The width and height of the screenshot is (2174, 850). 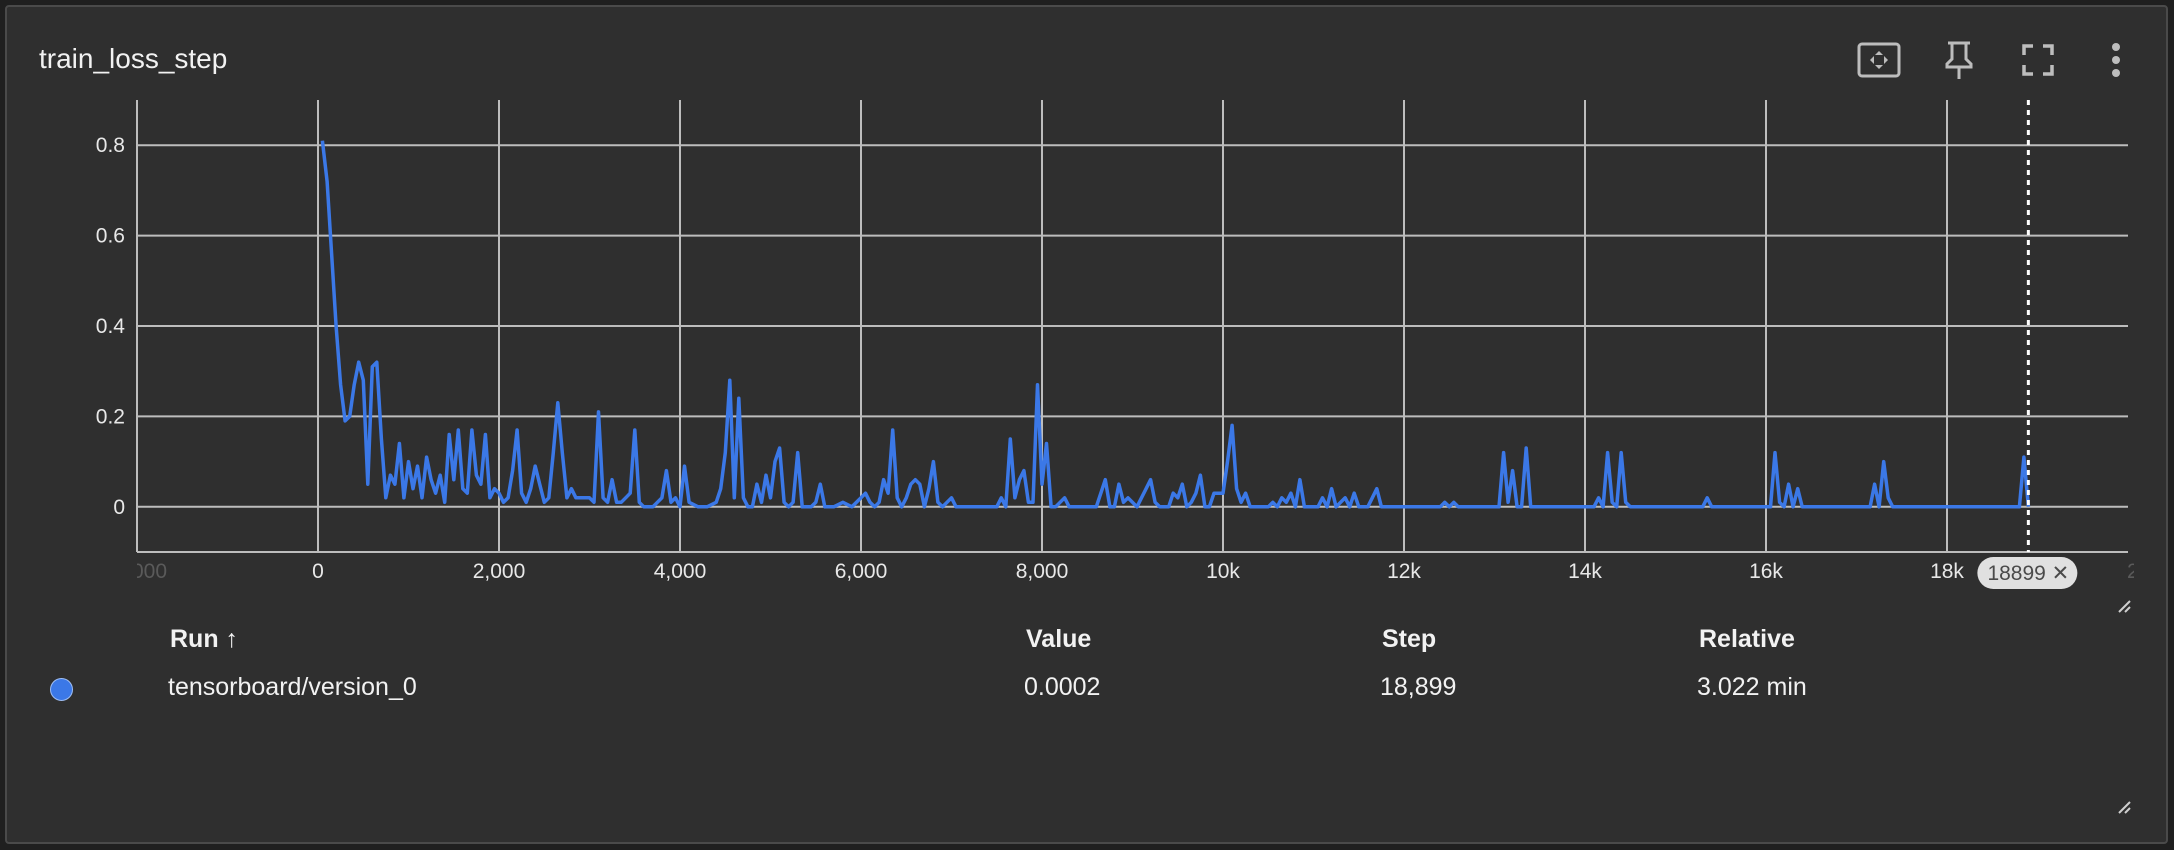 I want to click on step-badge, so click(x=2027, y=573).